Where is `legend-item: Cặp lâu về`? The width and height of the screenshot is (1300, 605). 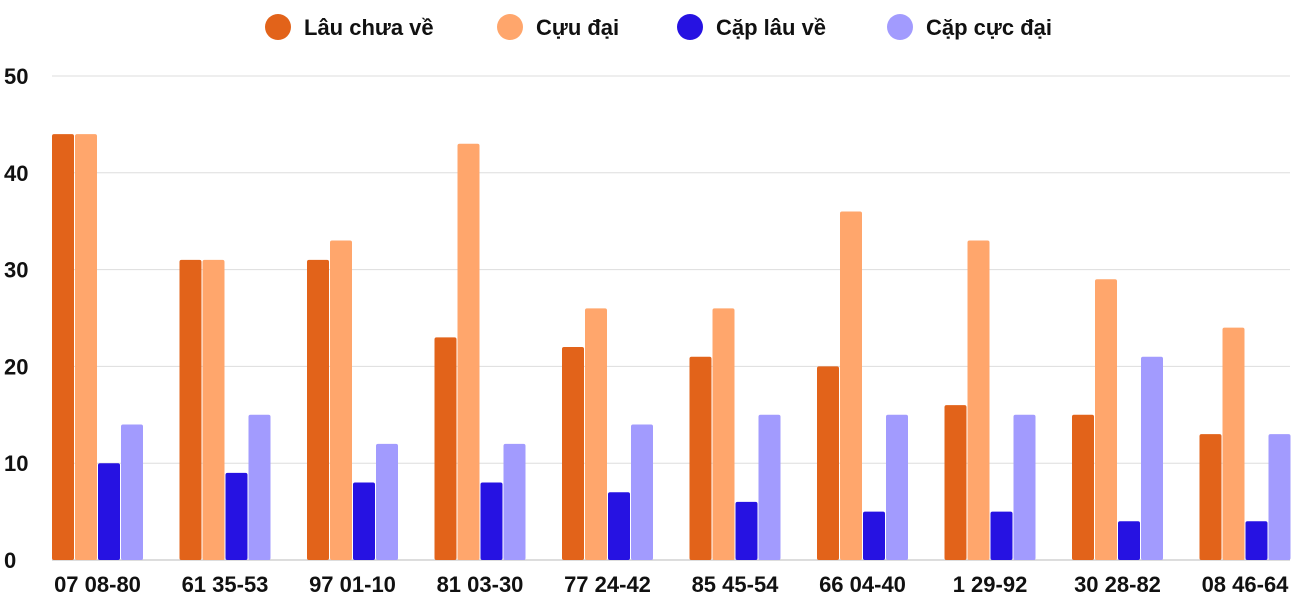 legend-item: Cặp lâu về is located at coordinates (751, 27).